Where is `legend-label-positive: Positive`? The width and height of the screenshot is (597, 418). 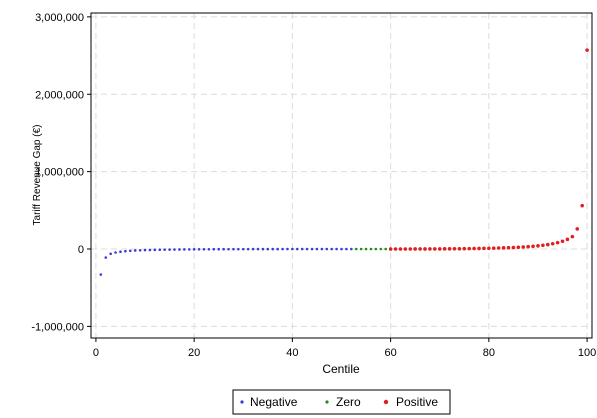 legend-label-positive: Positive is located at coordinates (417, 402).